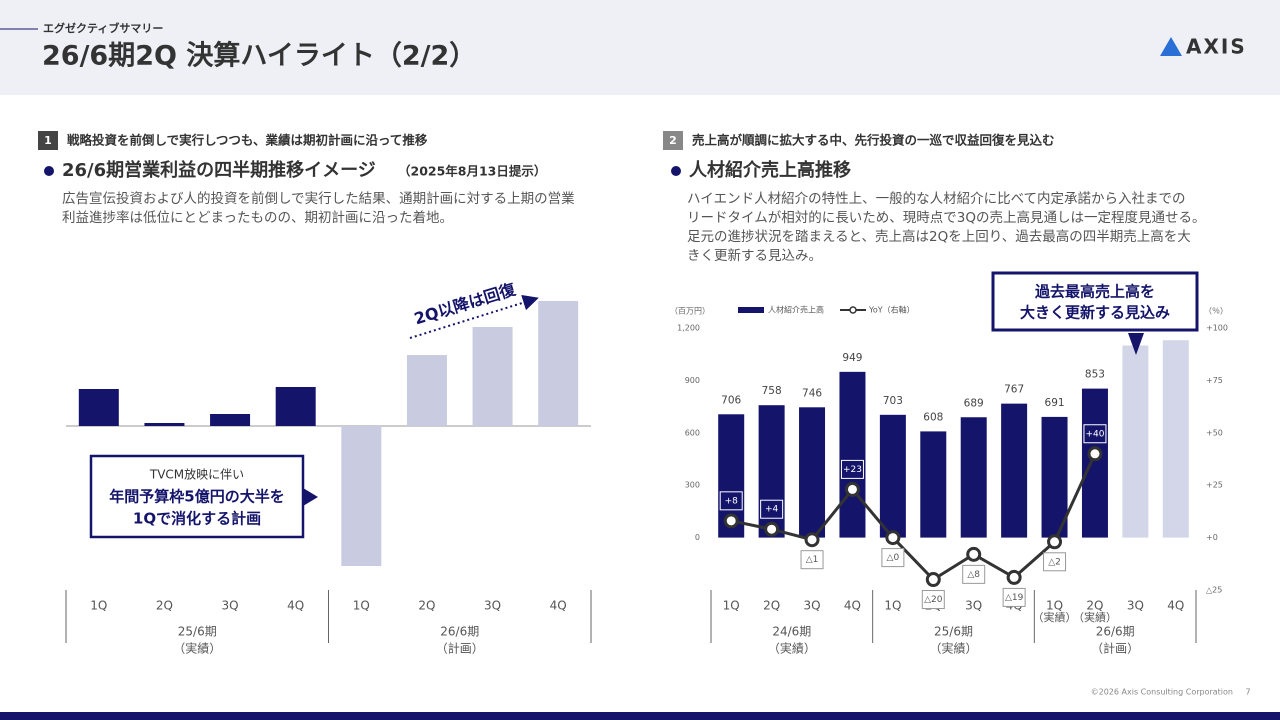  What do you see at coordinates (247, 140) in the screenshot?
I see `lead: 戦略投資を前倒しで実行しつつも、業績は期初計画に沿って推移` at bounding box center [247, 140].